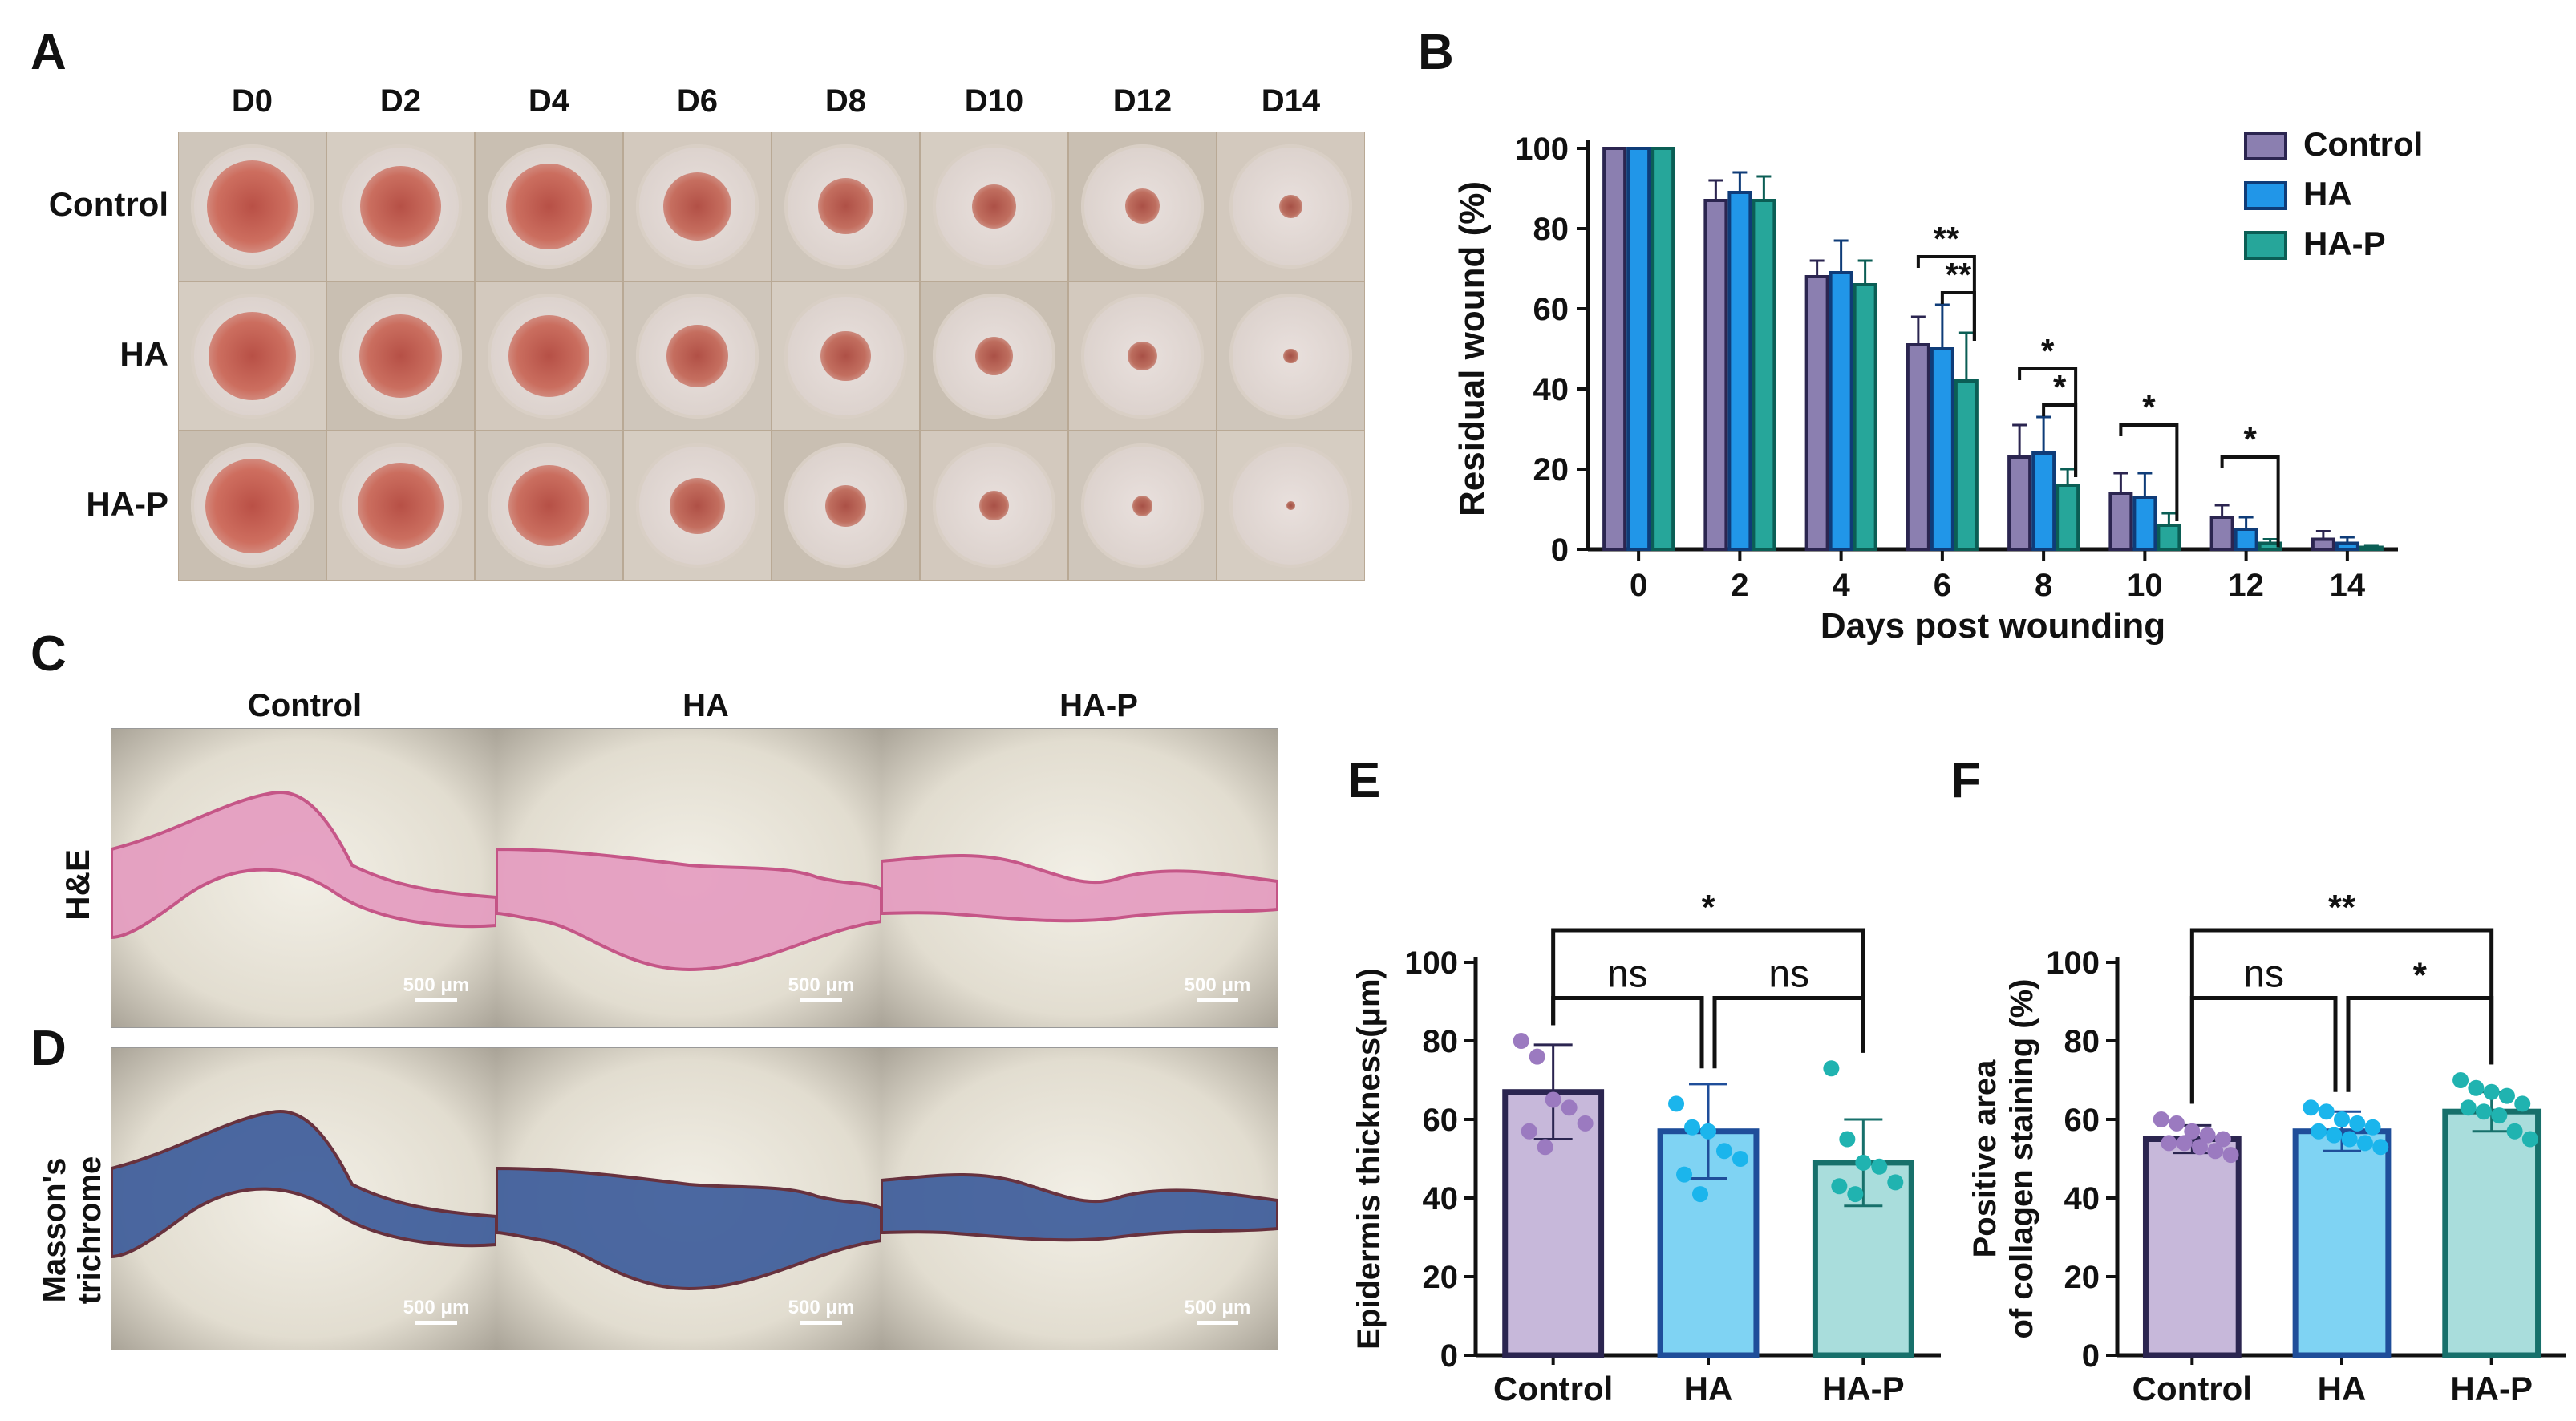 Image resolution: width=2576 pixels, height=1421 pixels. What do you see at coordinates (1551, 309) in the screenshot?
I see `y-tick-label: 60` at bounding box center [1551, 309].